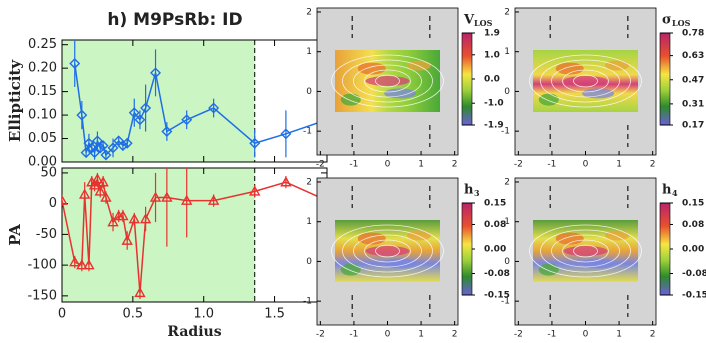  I want to click on y-axis-label: PA, so click(15, 235).